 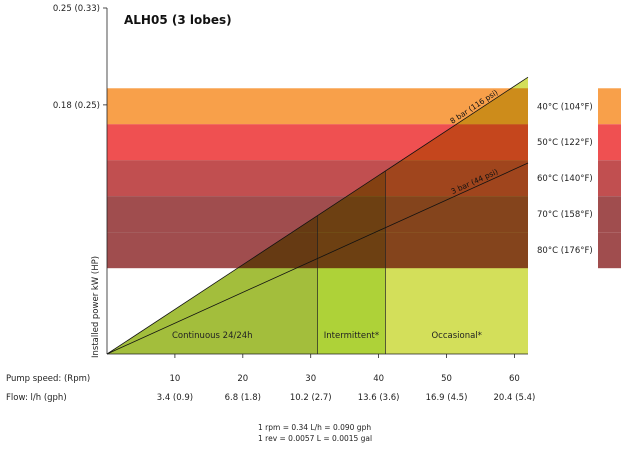 I want to click on x-tick-flow-5: 20.4 (5.4), so click(x=515, y=398).